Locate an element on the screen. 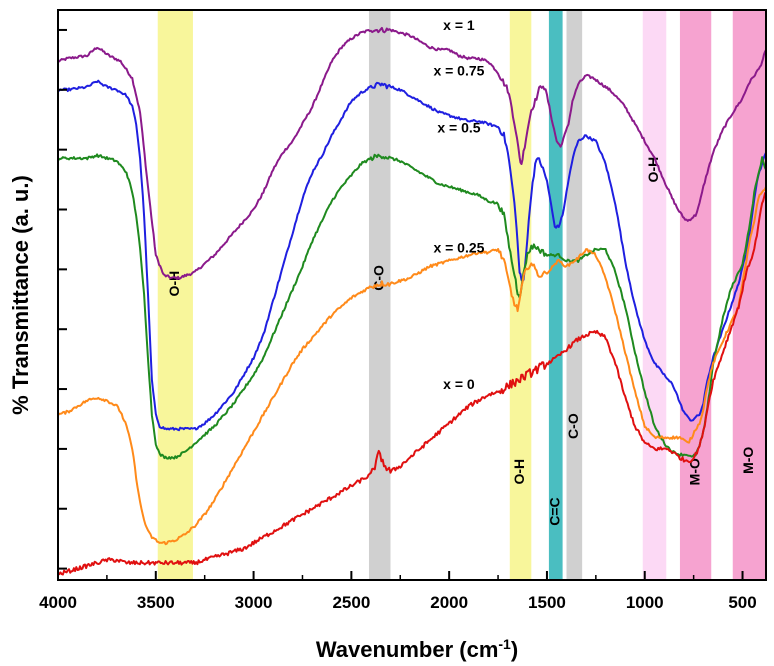 The width and height of the screenshot is (774, 666). band-label-2: O-H is located at coordinates (519, 472).